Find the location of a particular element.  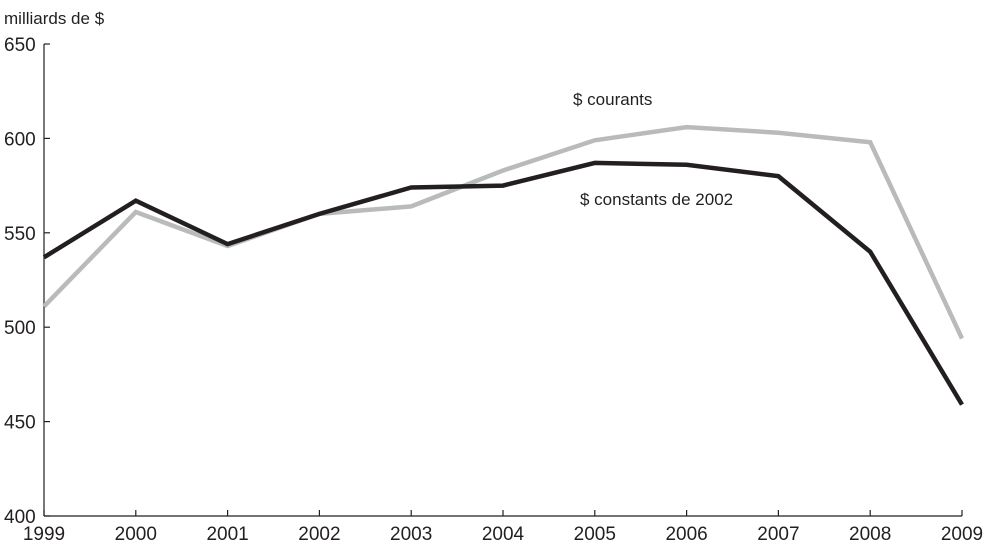

y-tick-label: 600 is located at coordinates (20, 139).